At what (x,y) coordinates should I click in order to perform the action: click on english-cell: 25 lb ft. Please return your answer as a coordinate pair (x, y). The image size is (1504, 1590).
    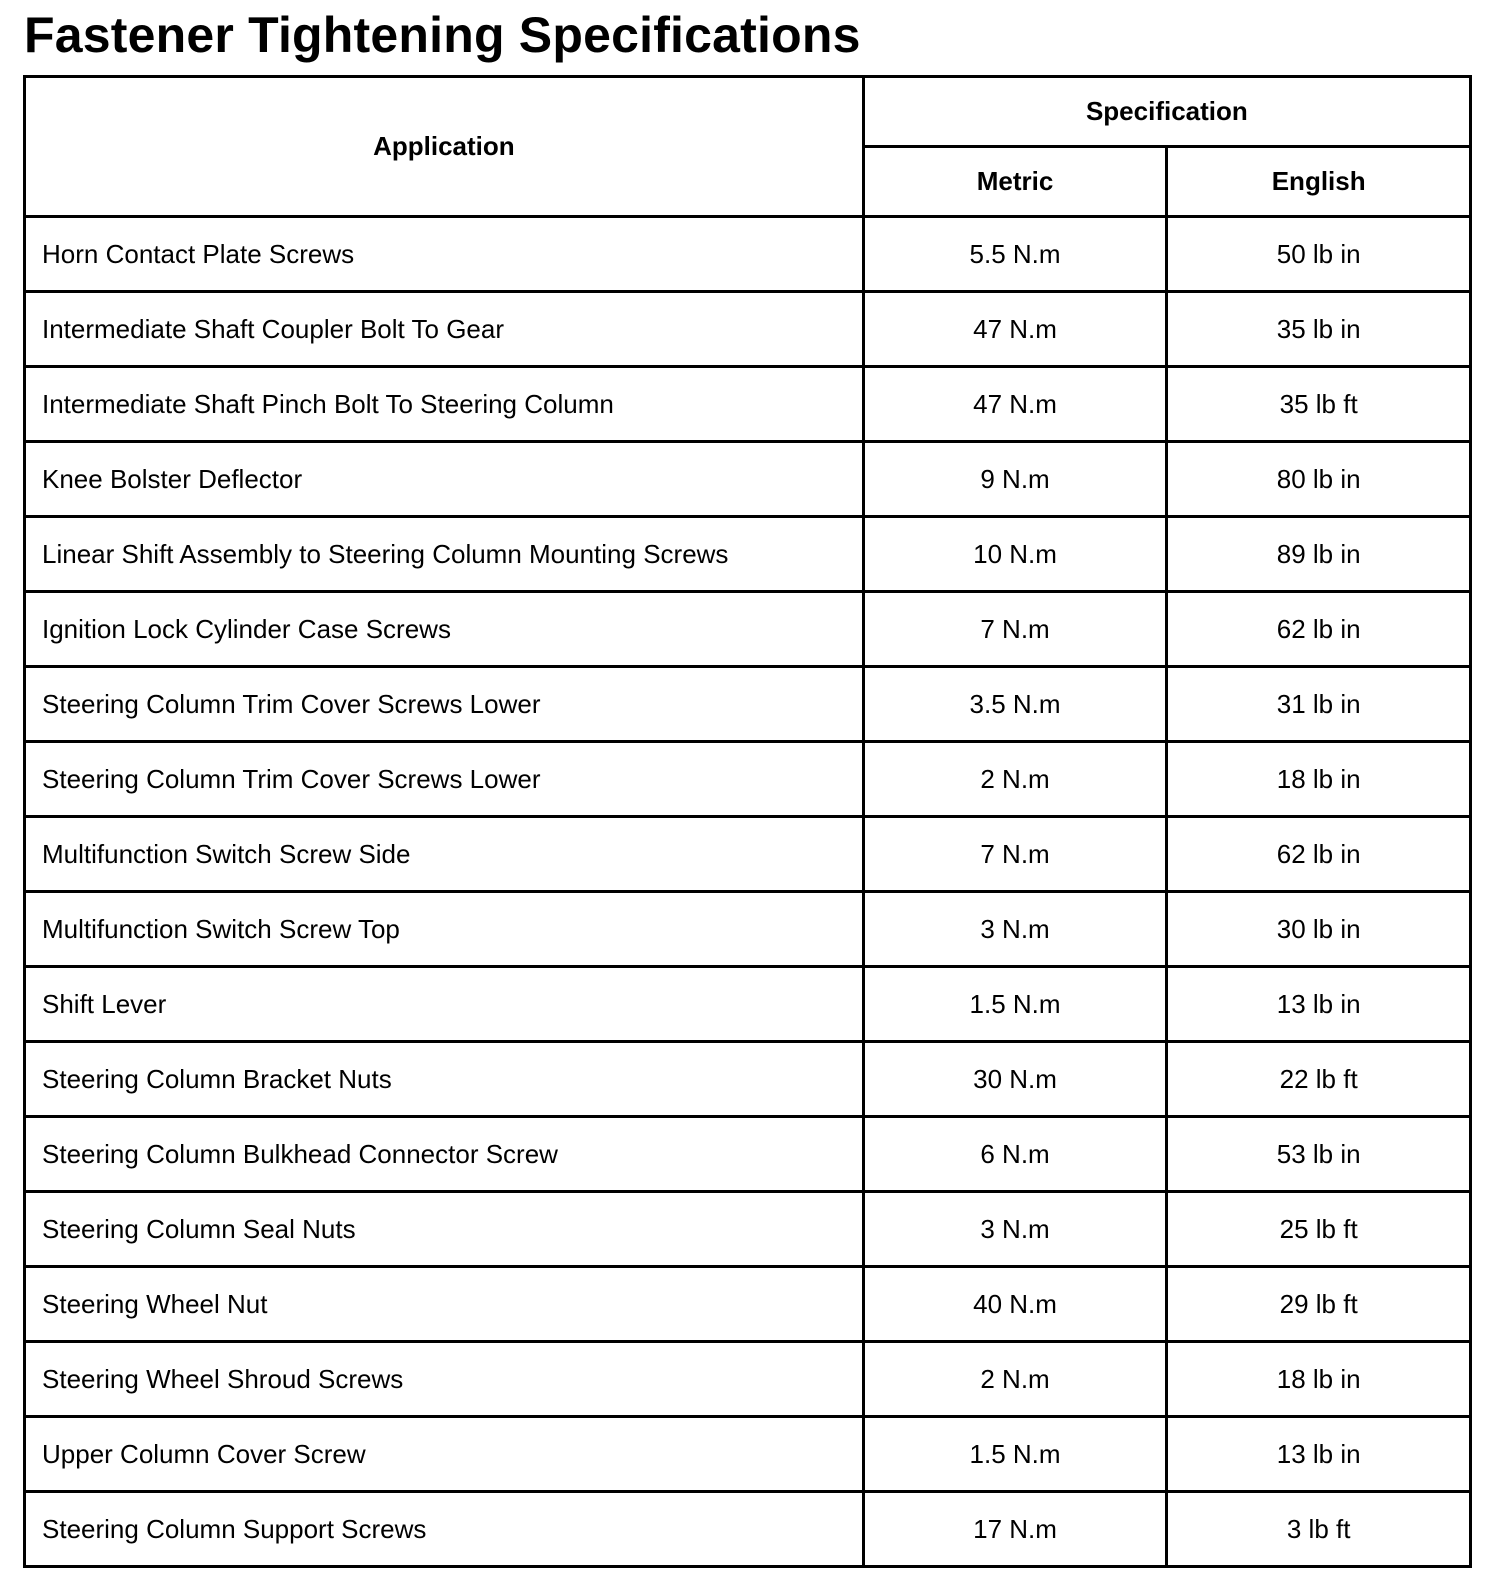
    Looking at the image, I should click on (1318, 1229).